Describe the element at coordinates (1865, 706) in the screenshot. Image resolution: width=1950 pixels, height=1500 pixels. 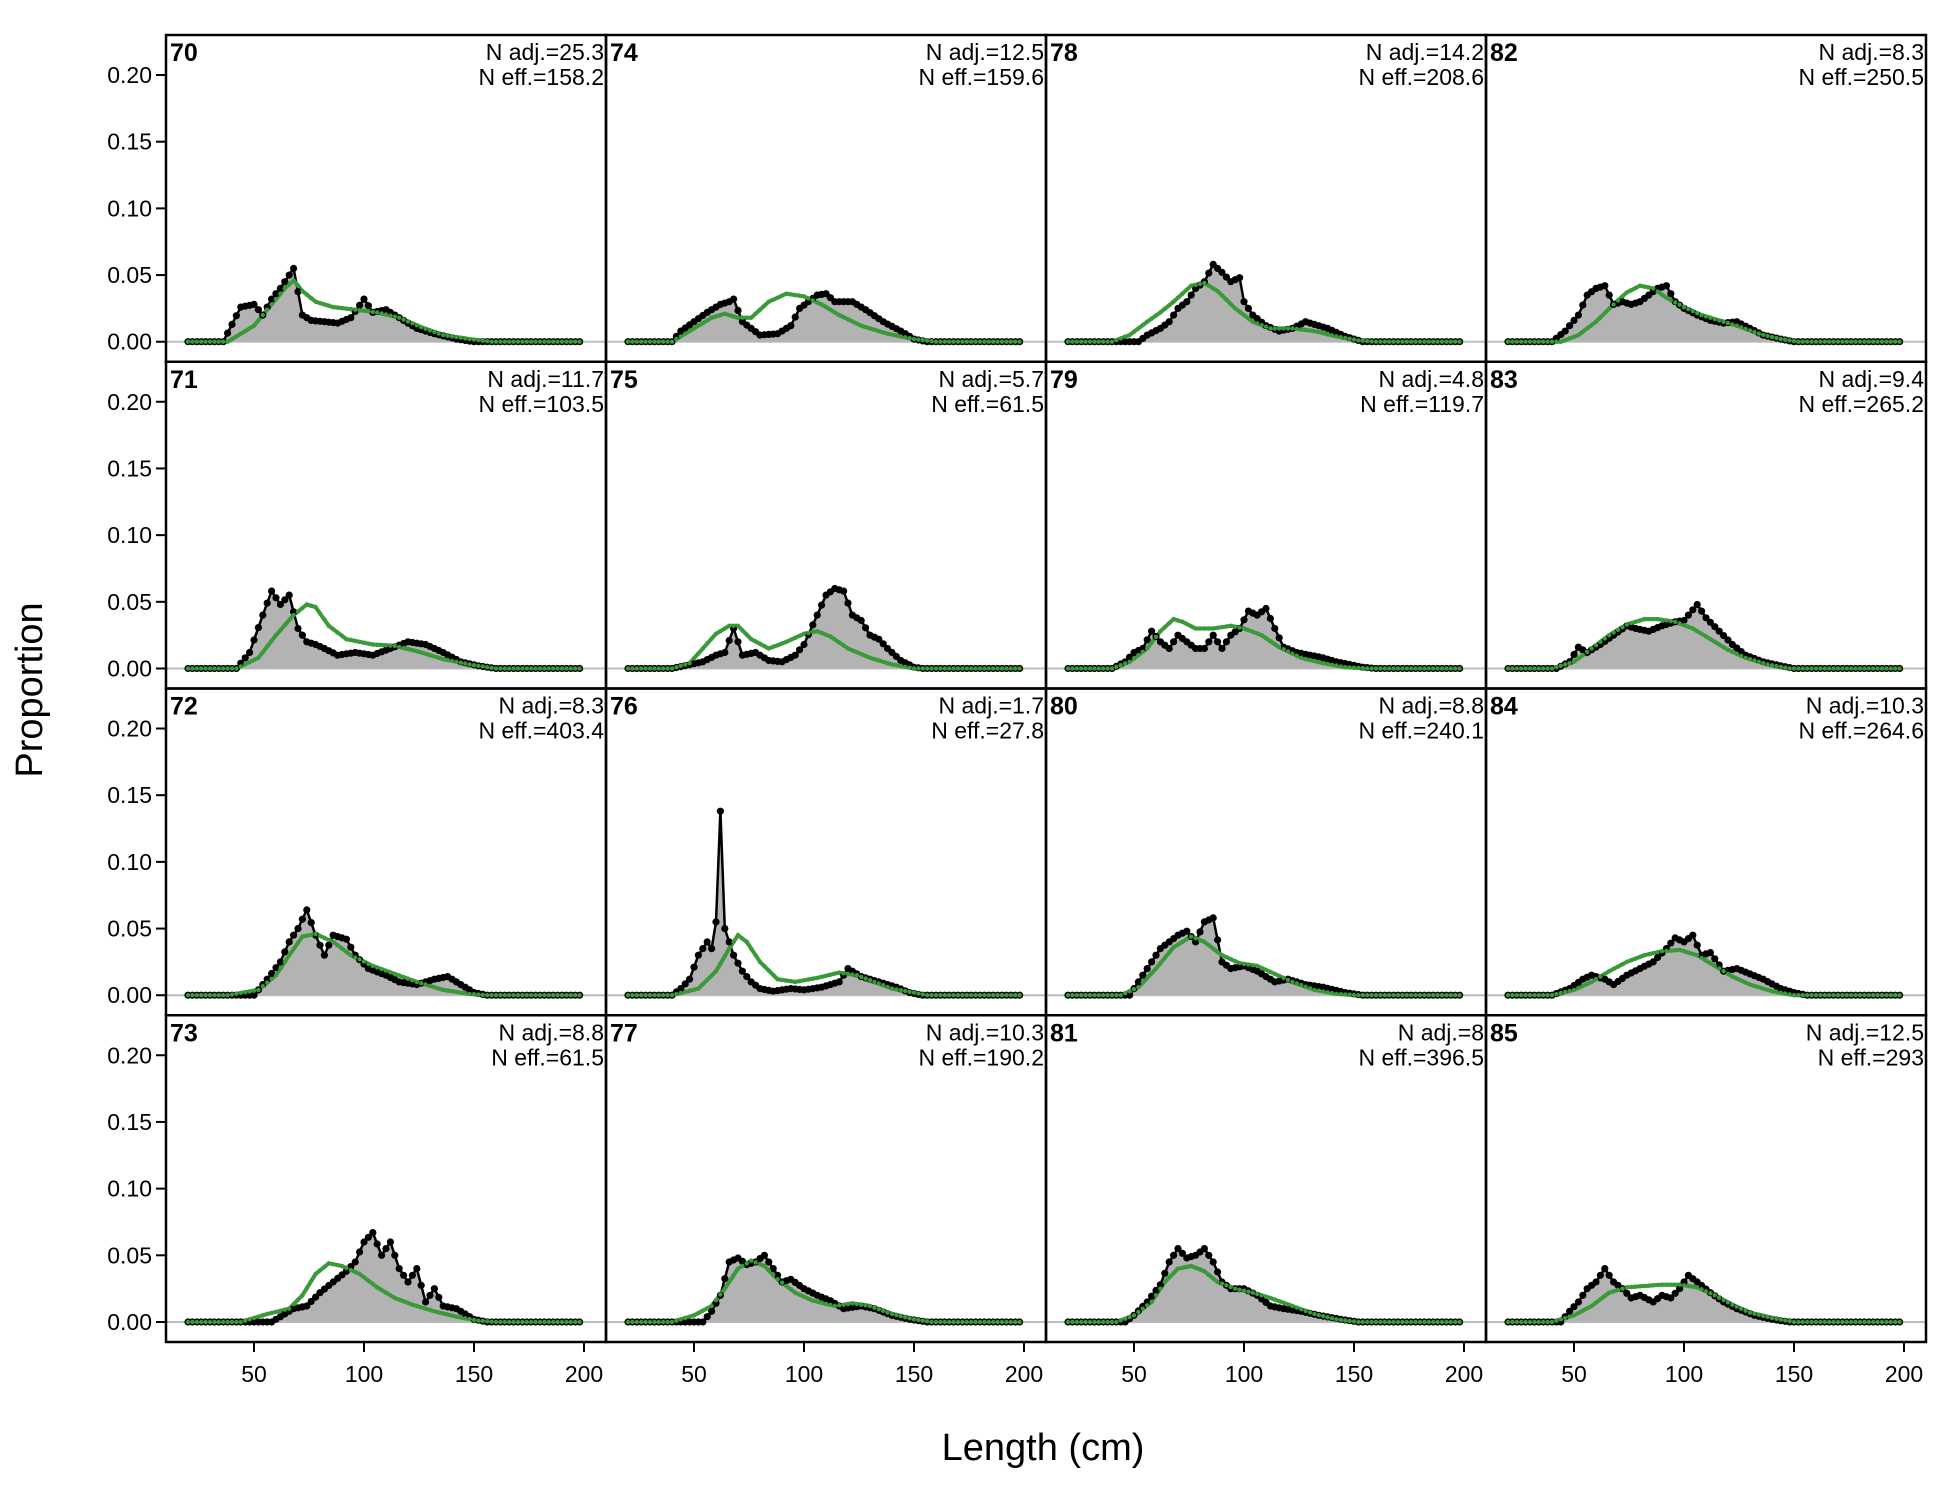
I see `n-adj-text: N adj.=10.3` at that location.